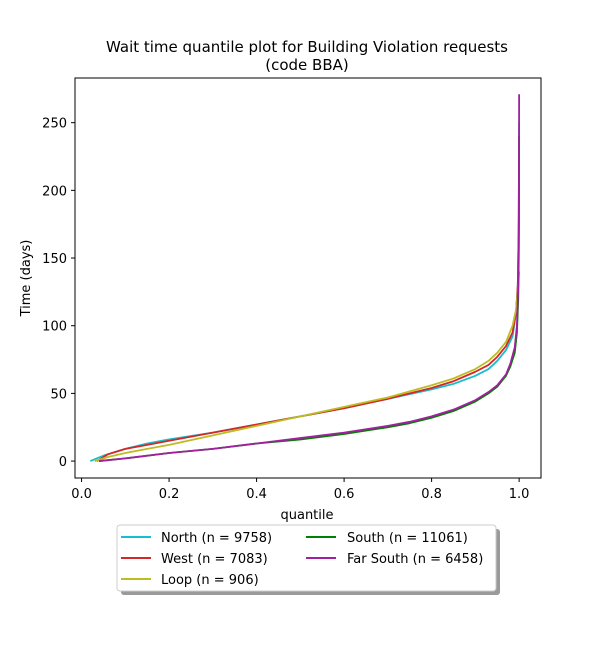 This screenshot has height=650, width=600. I want to click on x-tick-label: 0.4, so click(256, 494).